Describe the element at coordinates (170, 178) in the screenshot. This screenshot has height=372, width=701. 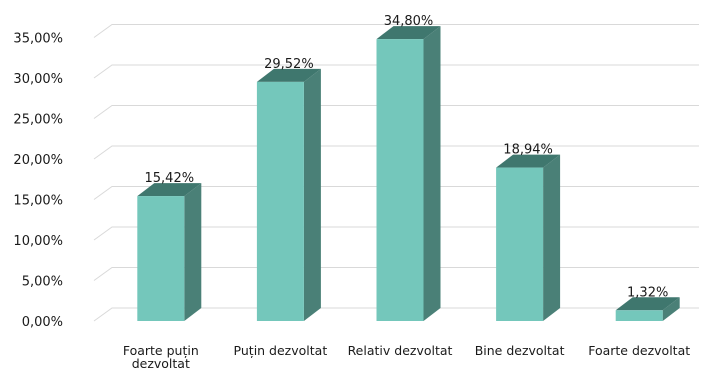
I see `data-label: 15,42%` at that location.